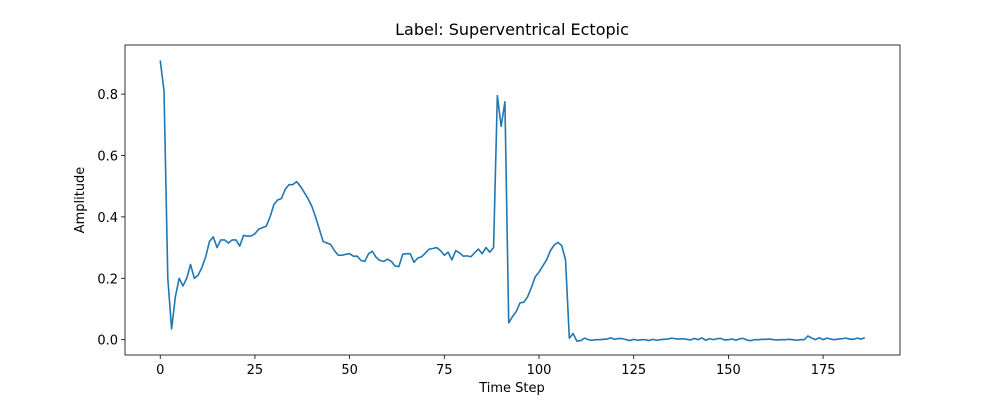  Describe the element at coordinates (444, 370) in the screenshot. I see `x-tick-label: 75` at that location.